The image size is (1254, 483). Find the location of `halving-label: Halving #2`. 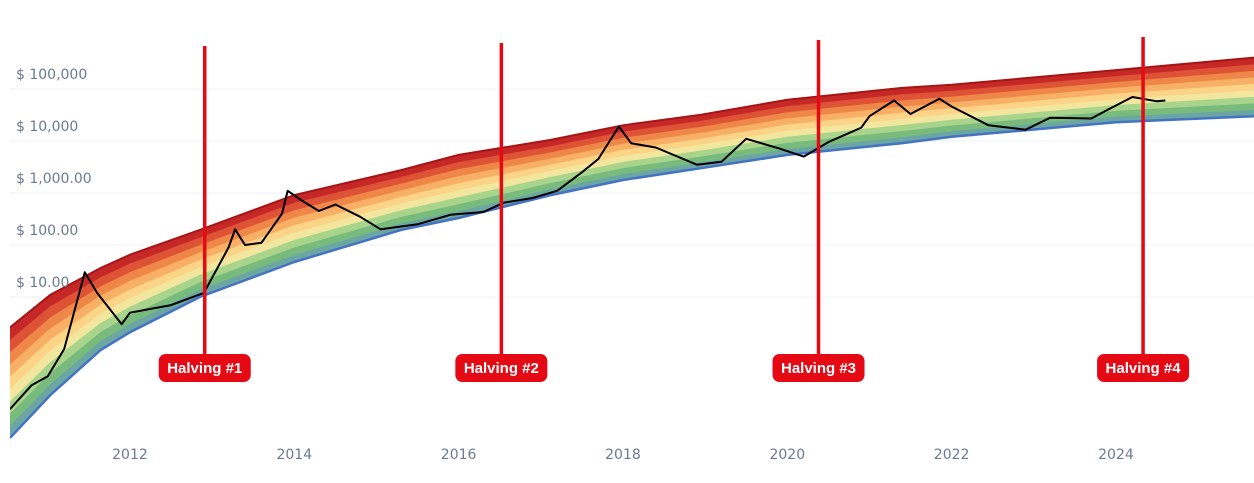

halving-label: Halving #2 is located at coordinates (501, 368).